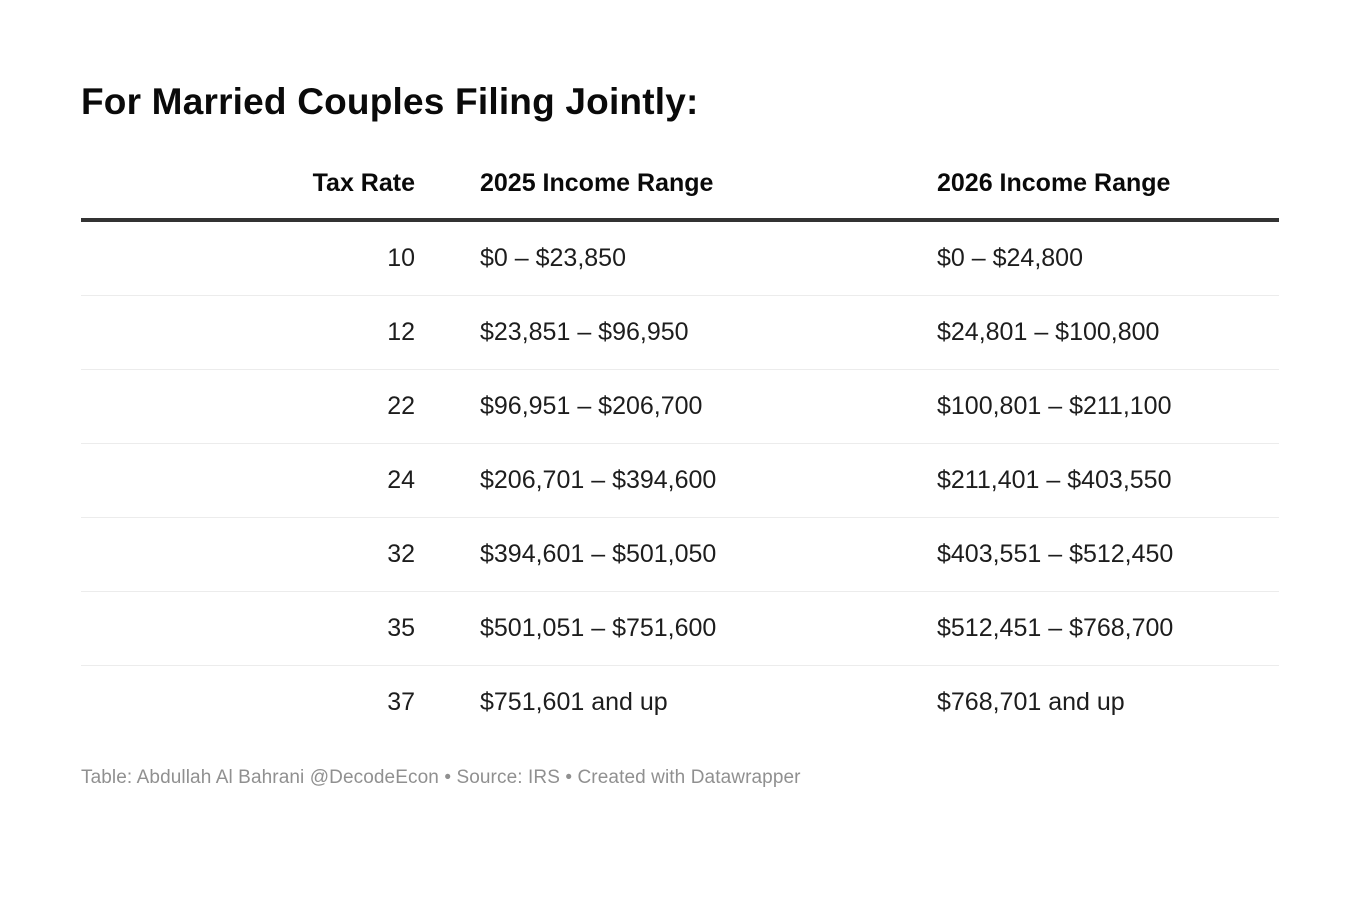 This screenshot has width=1360, height=904. What do you see at coordinates (553, 257) in the screenshot?
I see `income-range-2025-cell: $0 – $23,850` at bounding box center [553, 257].